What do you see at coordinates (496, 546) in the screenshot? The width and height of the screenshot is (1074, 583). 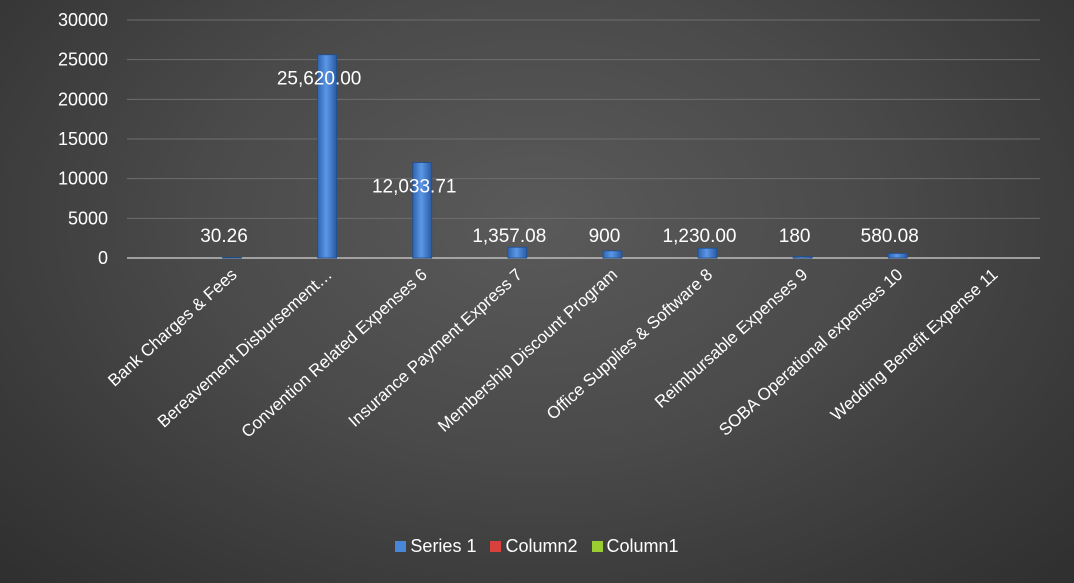 I see `legend-swatch-column2` at bounding box center [496, 546].